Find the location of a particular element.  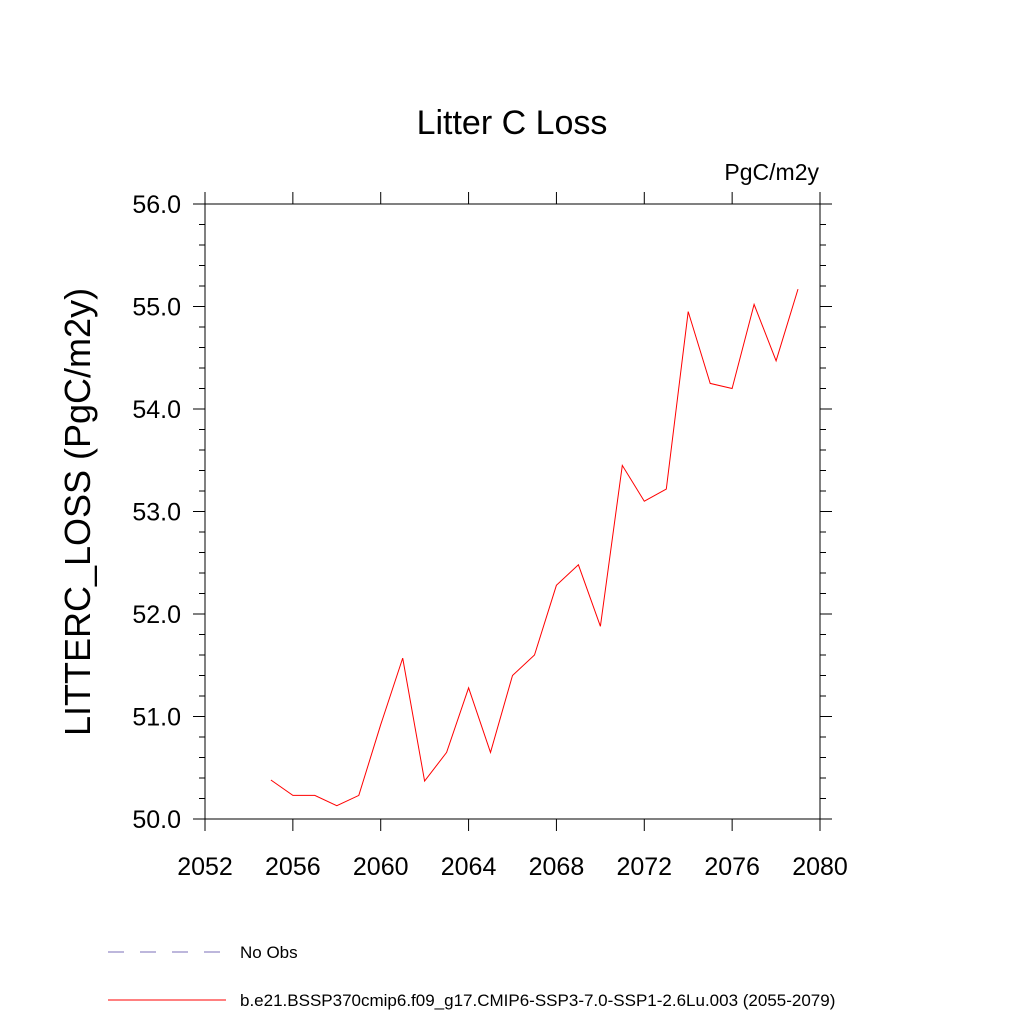

x-tick-label: 2052 is located at coordinates (205, 867).